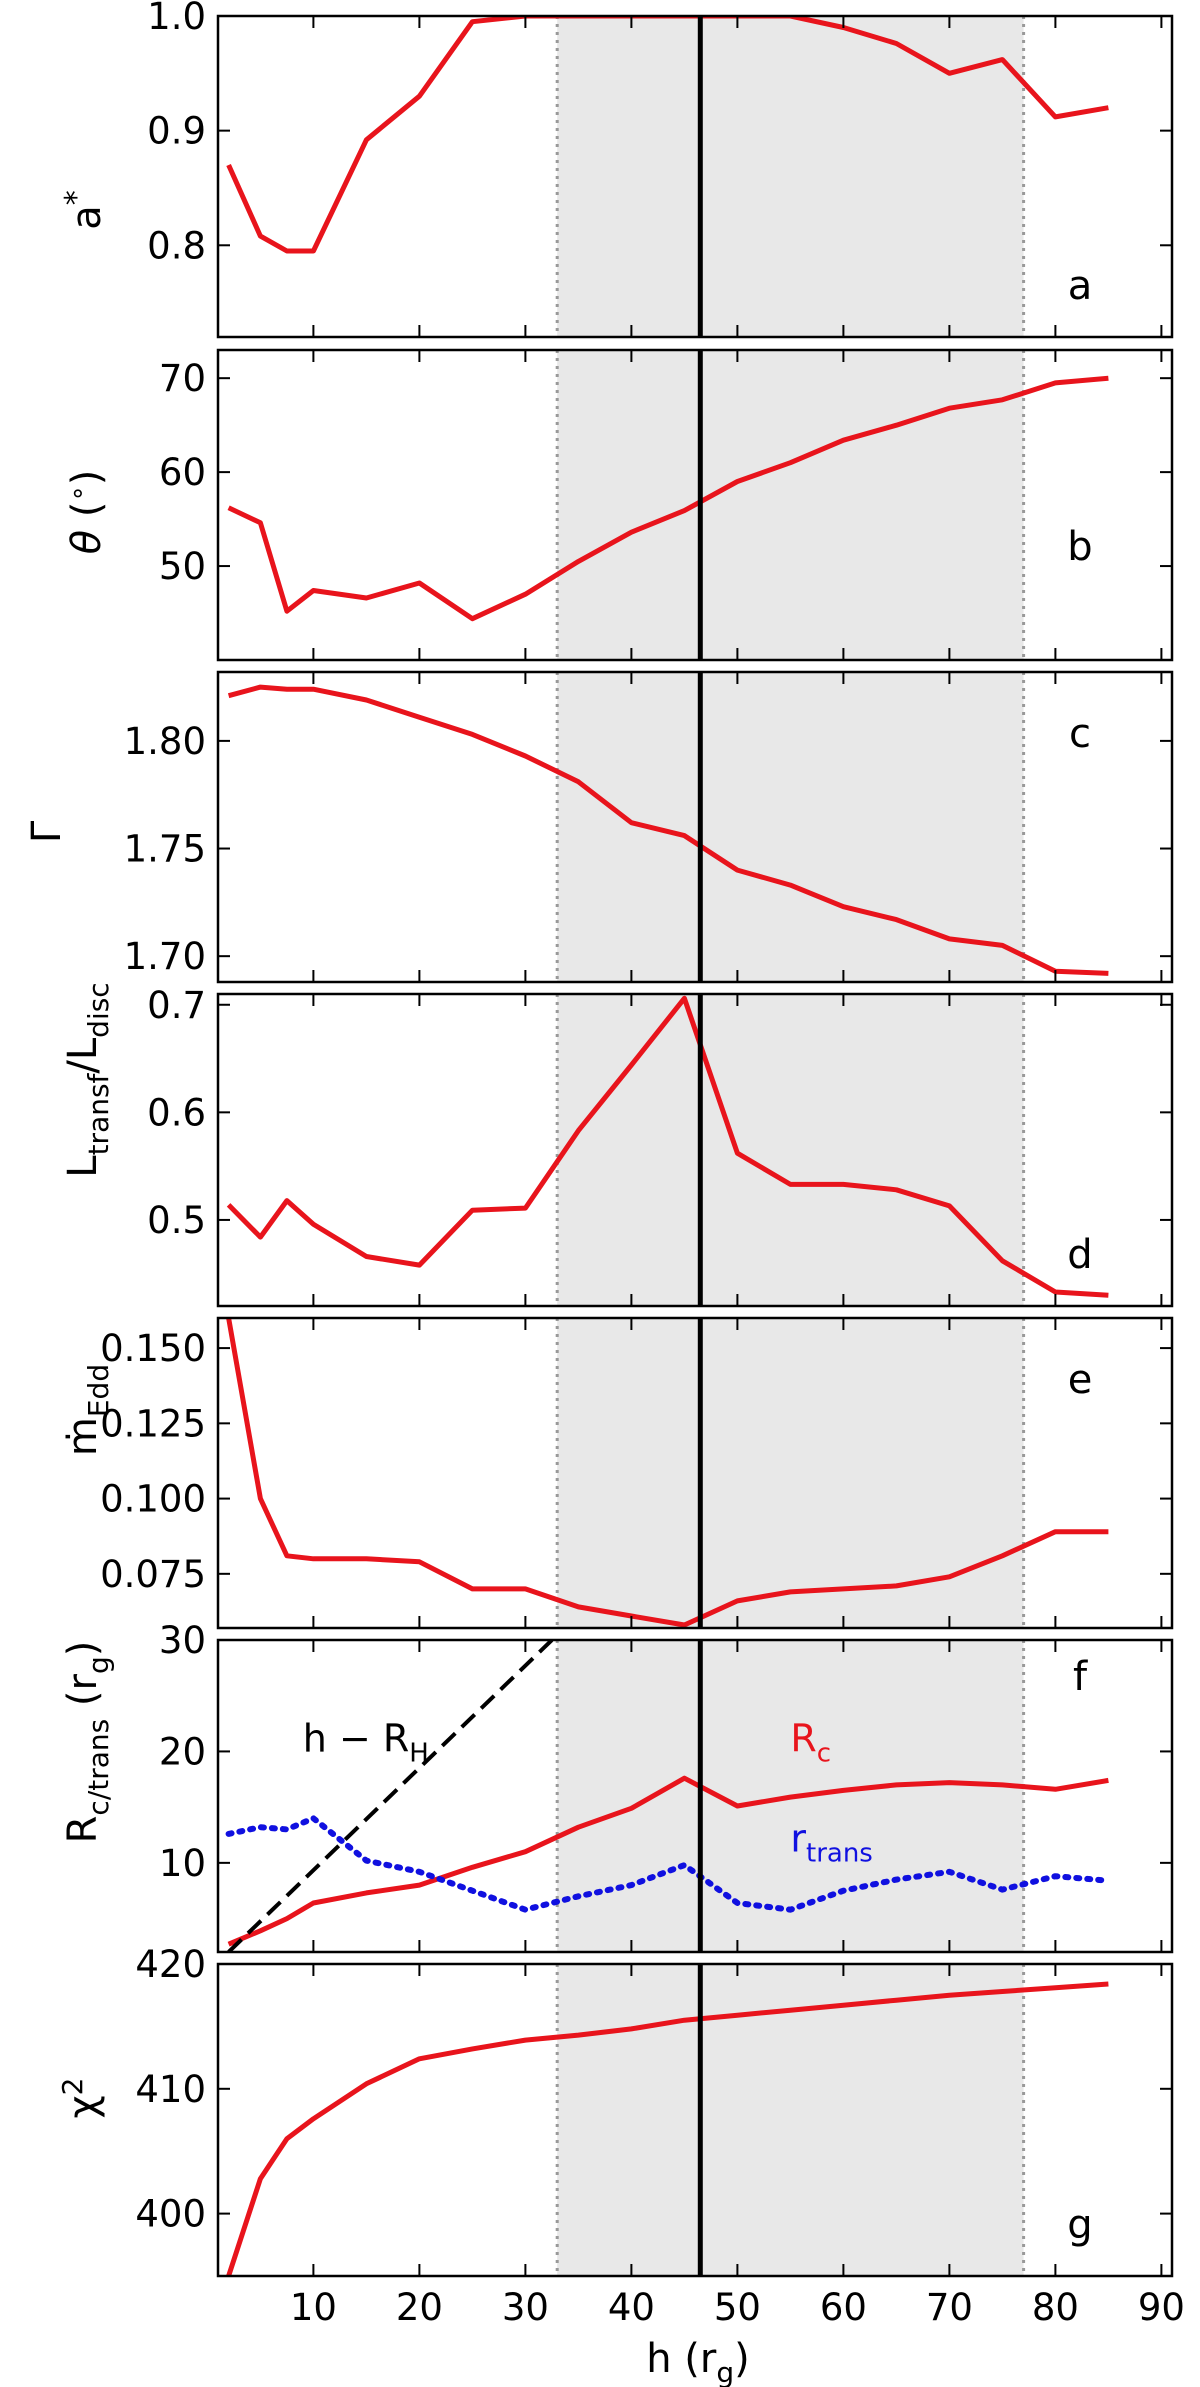 Image resolution: width=1200 pixels, height=2387 pixels. I want to click on x-tick-label: 60, so click(843, 2307).